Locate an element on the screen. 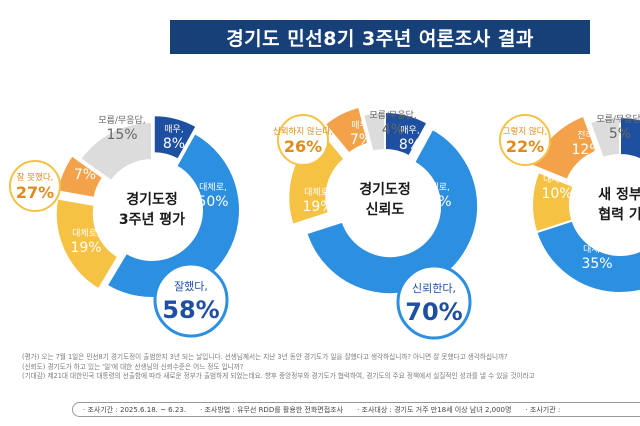 The image size is (640, 426). slice-value-1-4: 7% is located at coordinates (85, 175).